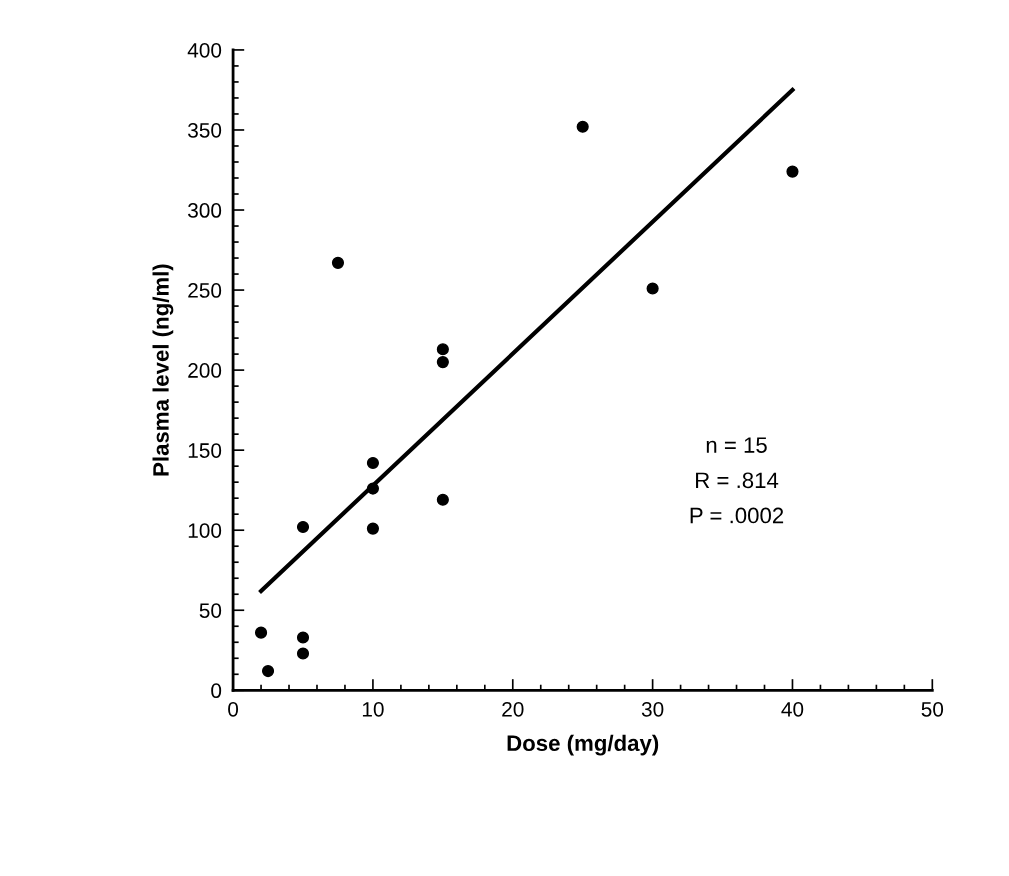 The height and width of the screenshot is (876, 1009). I want to click on x-tick-label: 0, so click(233, 709).